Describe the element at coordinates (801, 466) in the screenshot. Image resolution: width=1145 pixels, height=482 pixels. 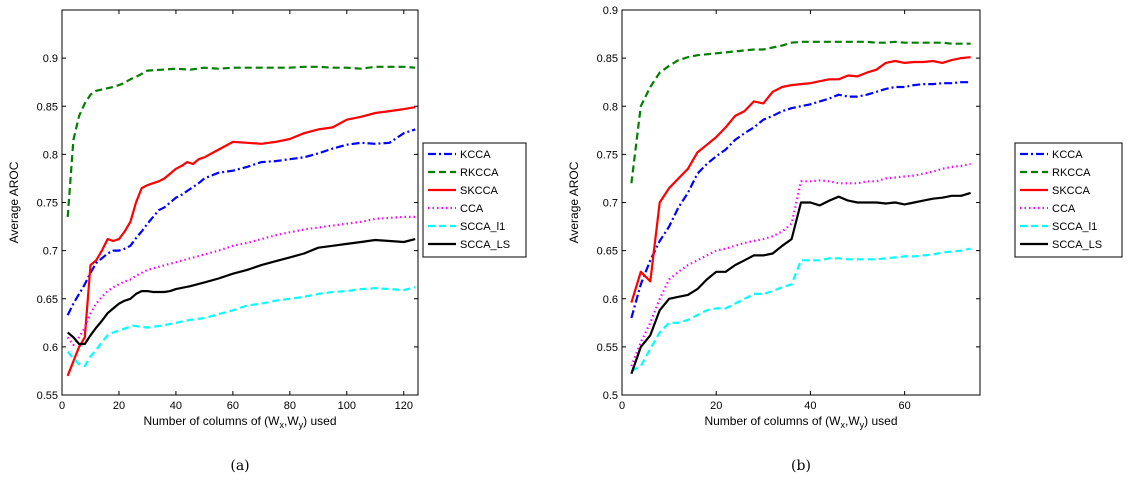
I see `figure-caption: (b)` at that location.